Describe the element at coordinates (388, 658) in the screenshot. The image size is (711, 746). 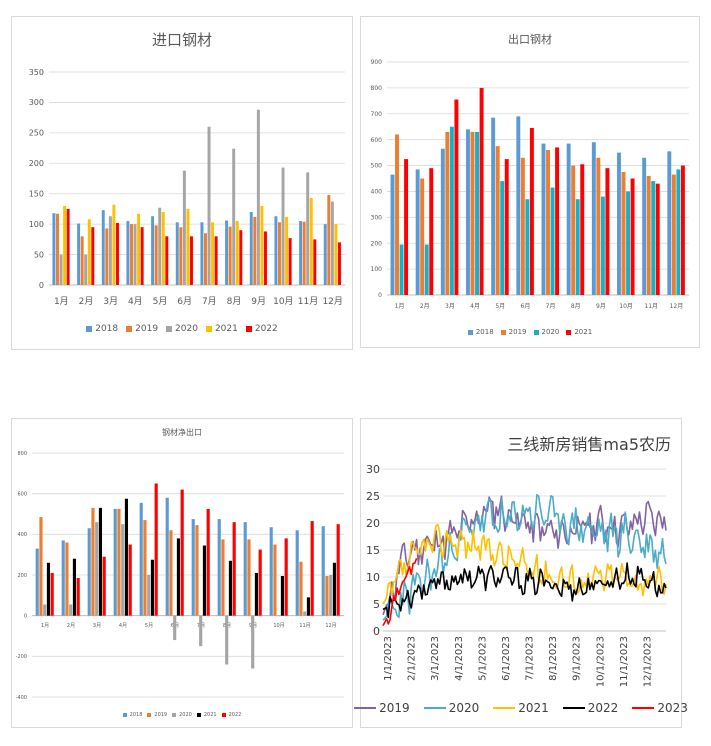
I see `x-tick-label: 1/1/2023` at that location.